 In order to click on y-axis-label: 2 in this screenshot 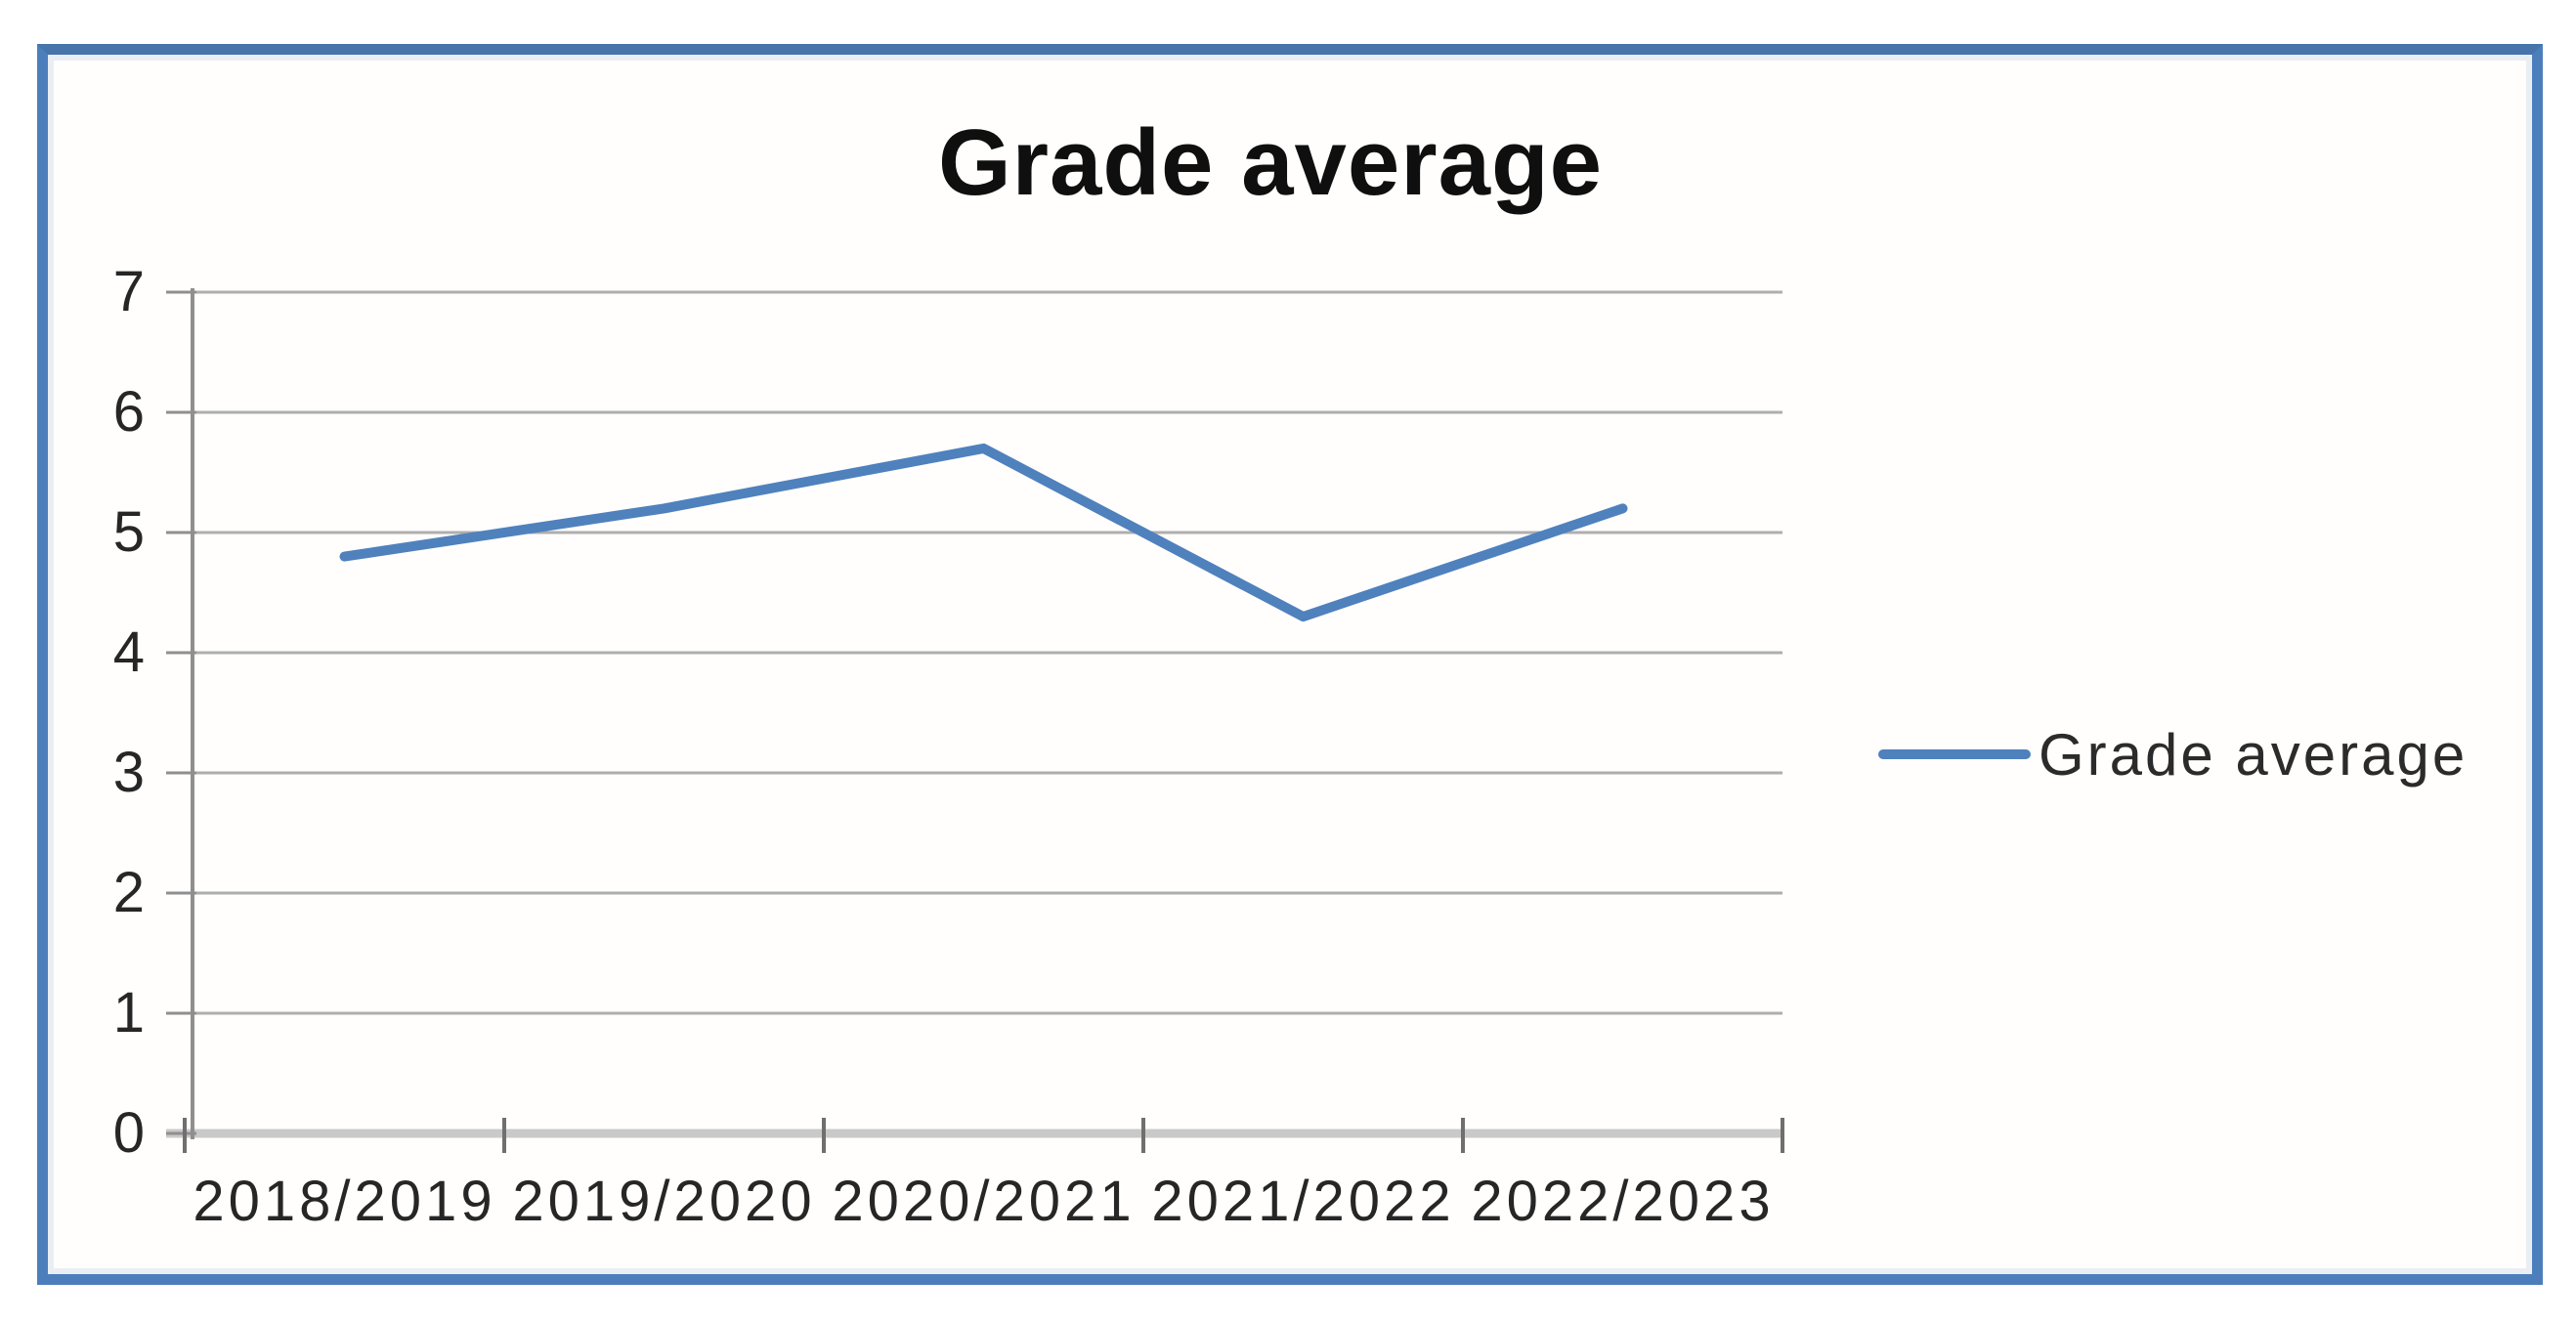, I will do `click(129, 892)`.